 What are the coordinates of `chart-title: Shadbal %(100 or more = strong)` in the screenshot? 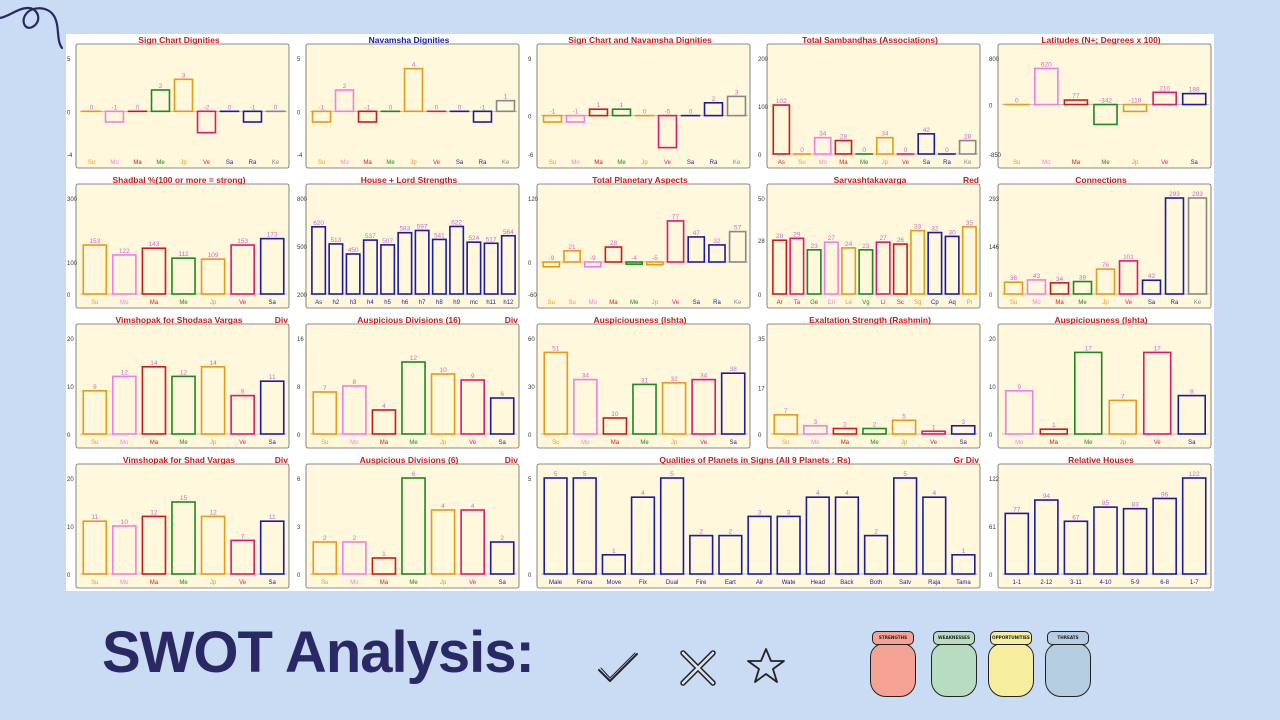 It's located at (179, 180).